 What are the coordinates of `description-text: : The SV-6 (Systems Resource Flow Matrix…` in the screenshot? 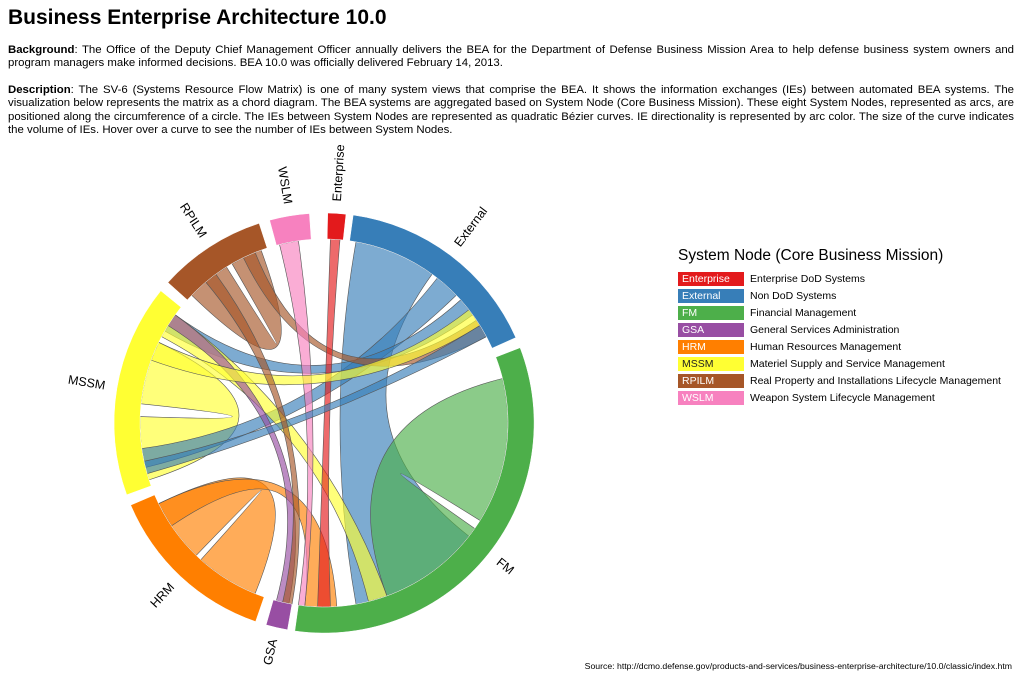 It's located at (511, 110).